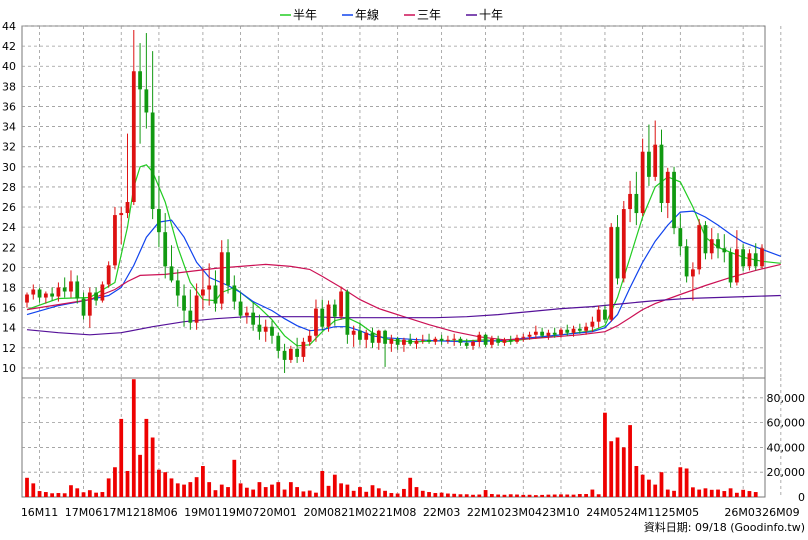  Describe the element at coordinates (786, 423) in the screenshot. I see `volume-tick-label: 60,000` at that location.